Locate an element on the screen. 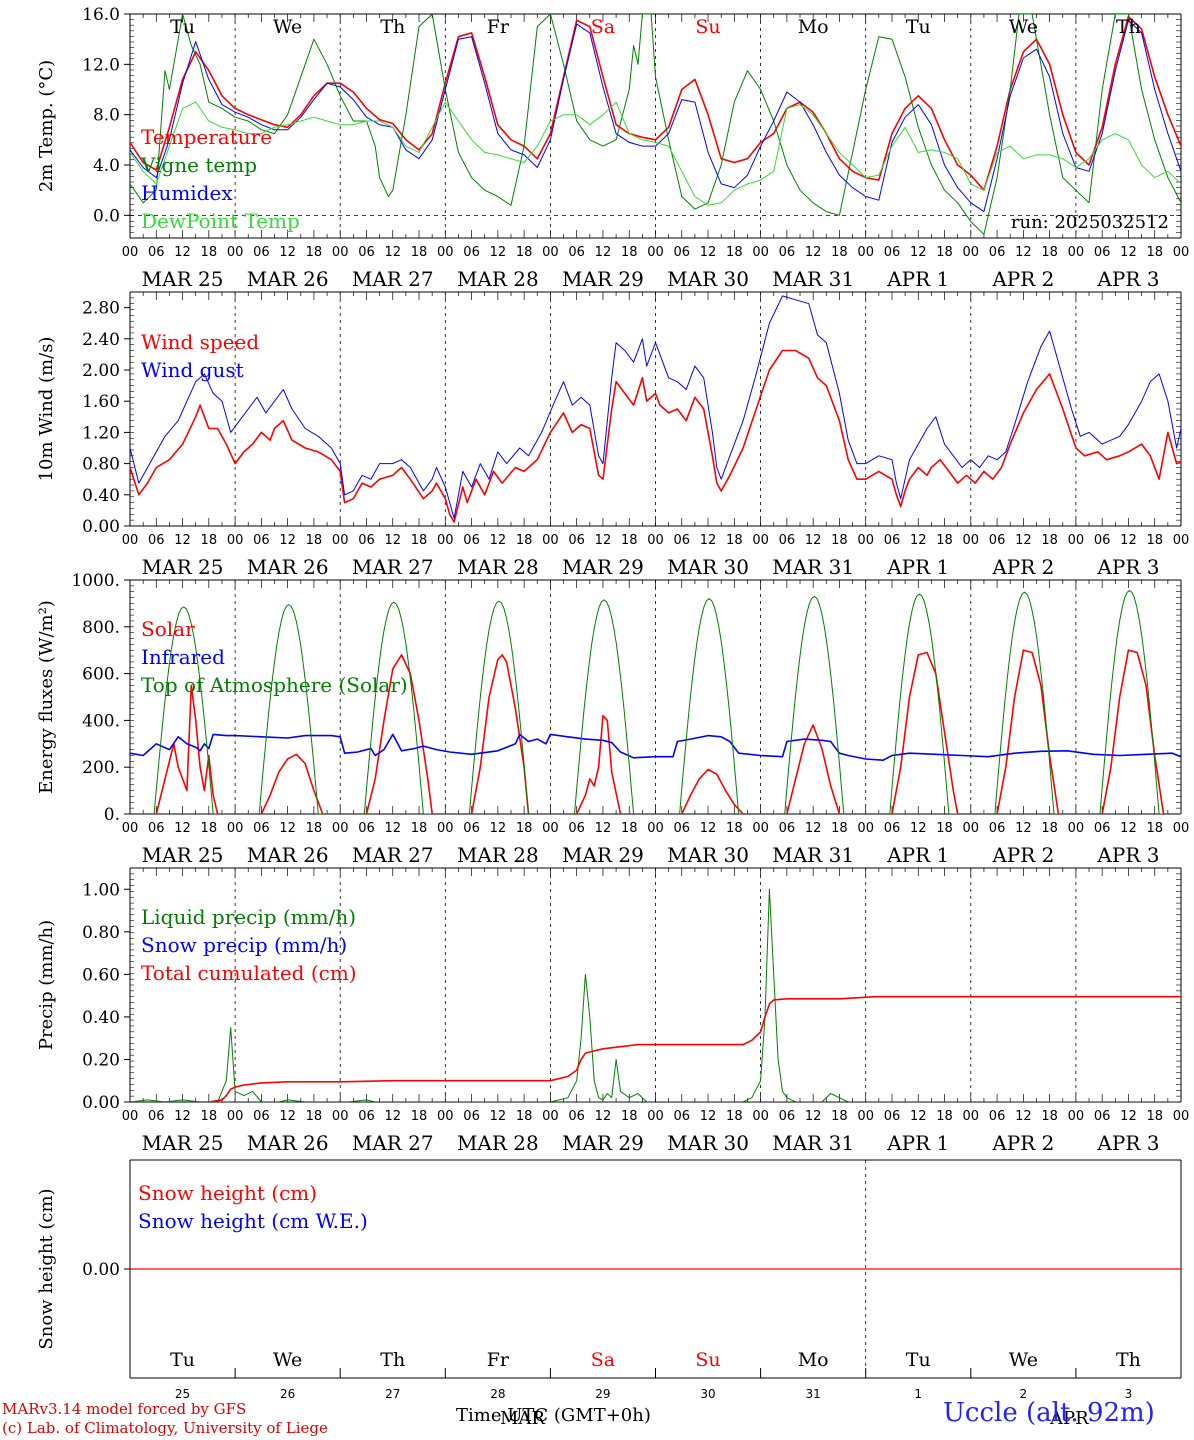  y-tick-label: 2.00 is located at coordinates (101, 371).